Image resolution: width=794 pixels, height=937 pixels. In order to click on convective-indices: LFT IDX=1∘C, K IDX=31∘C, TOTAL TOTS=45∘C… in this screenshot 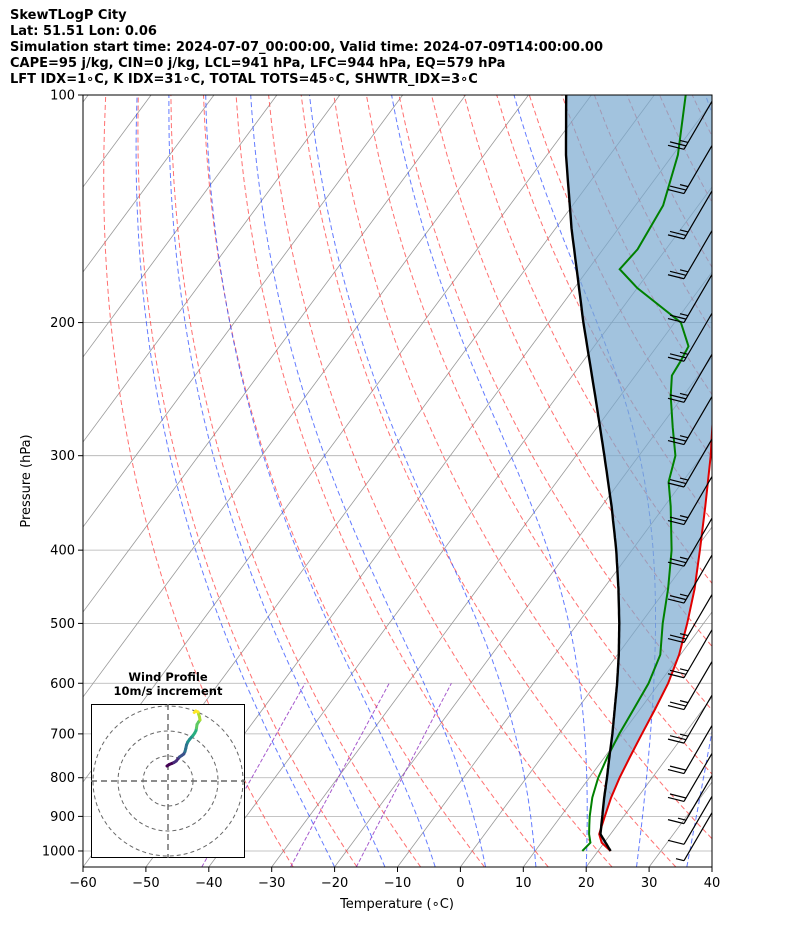, I will do `click(244, 79)`.